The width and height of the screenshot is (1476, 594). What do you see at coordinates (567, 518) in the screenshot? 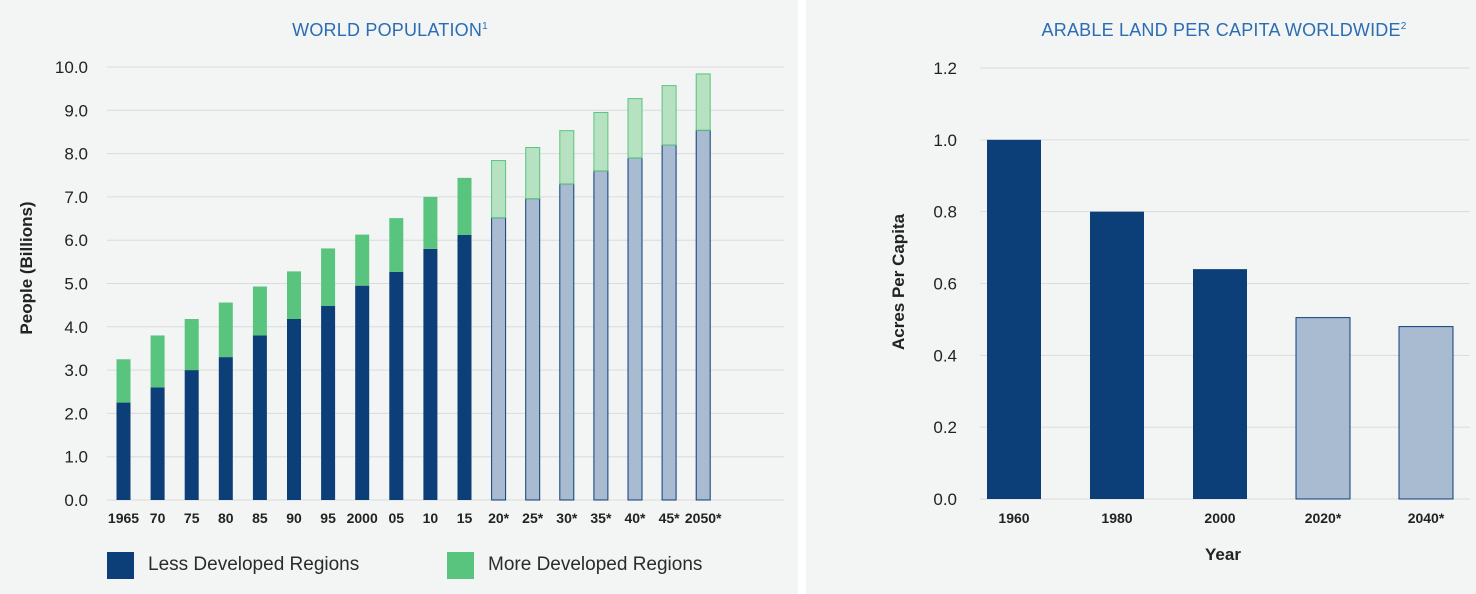
I see `world-population-x-tick: 30*` at bounding box center [567, 518].